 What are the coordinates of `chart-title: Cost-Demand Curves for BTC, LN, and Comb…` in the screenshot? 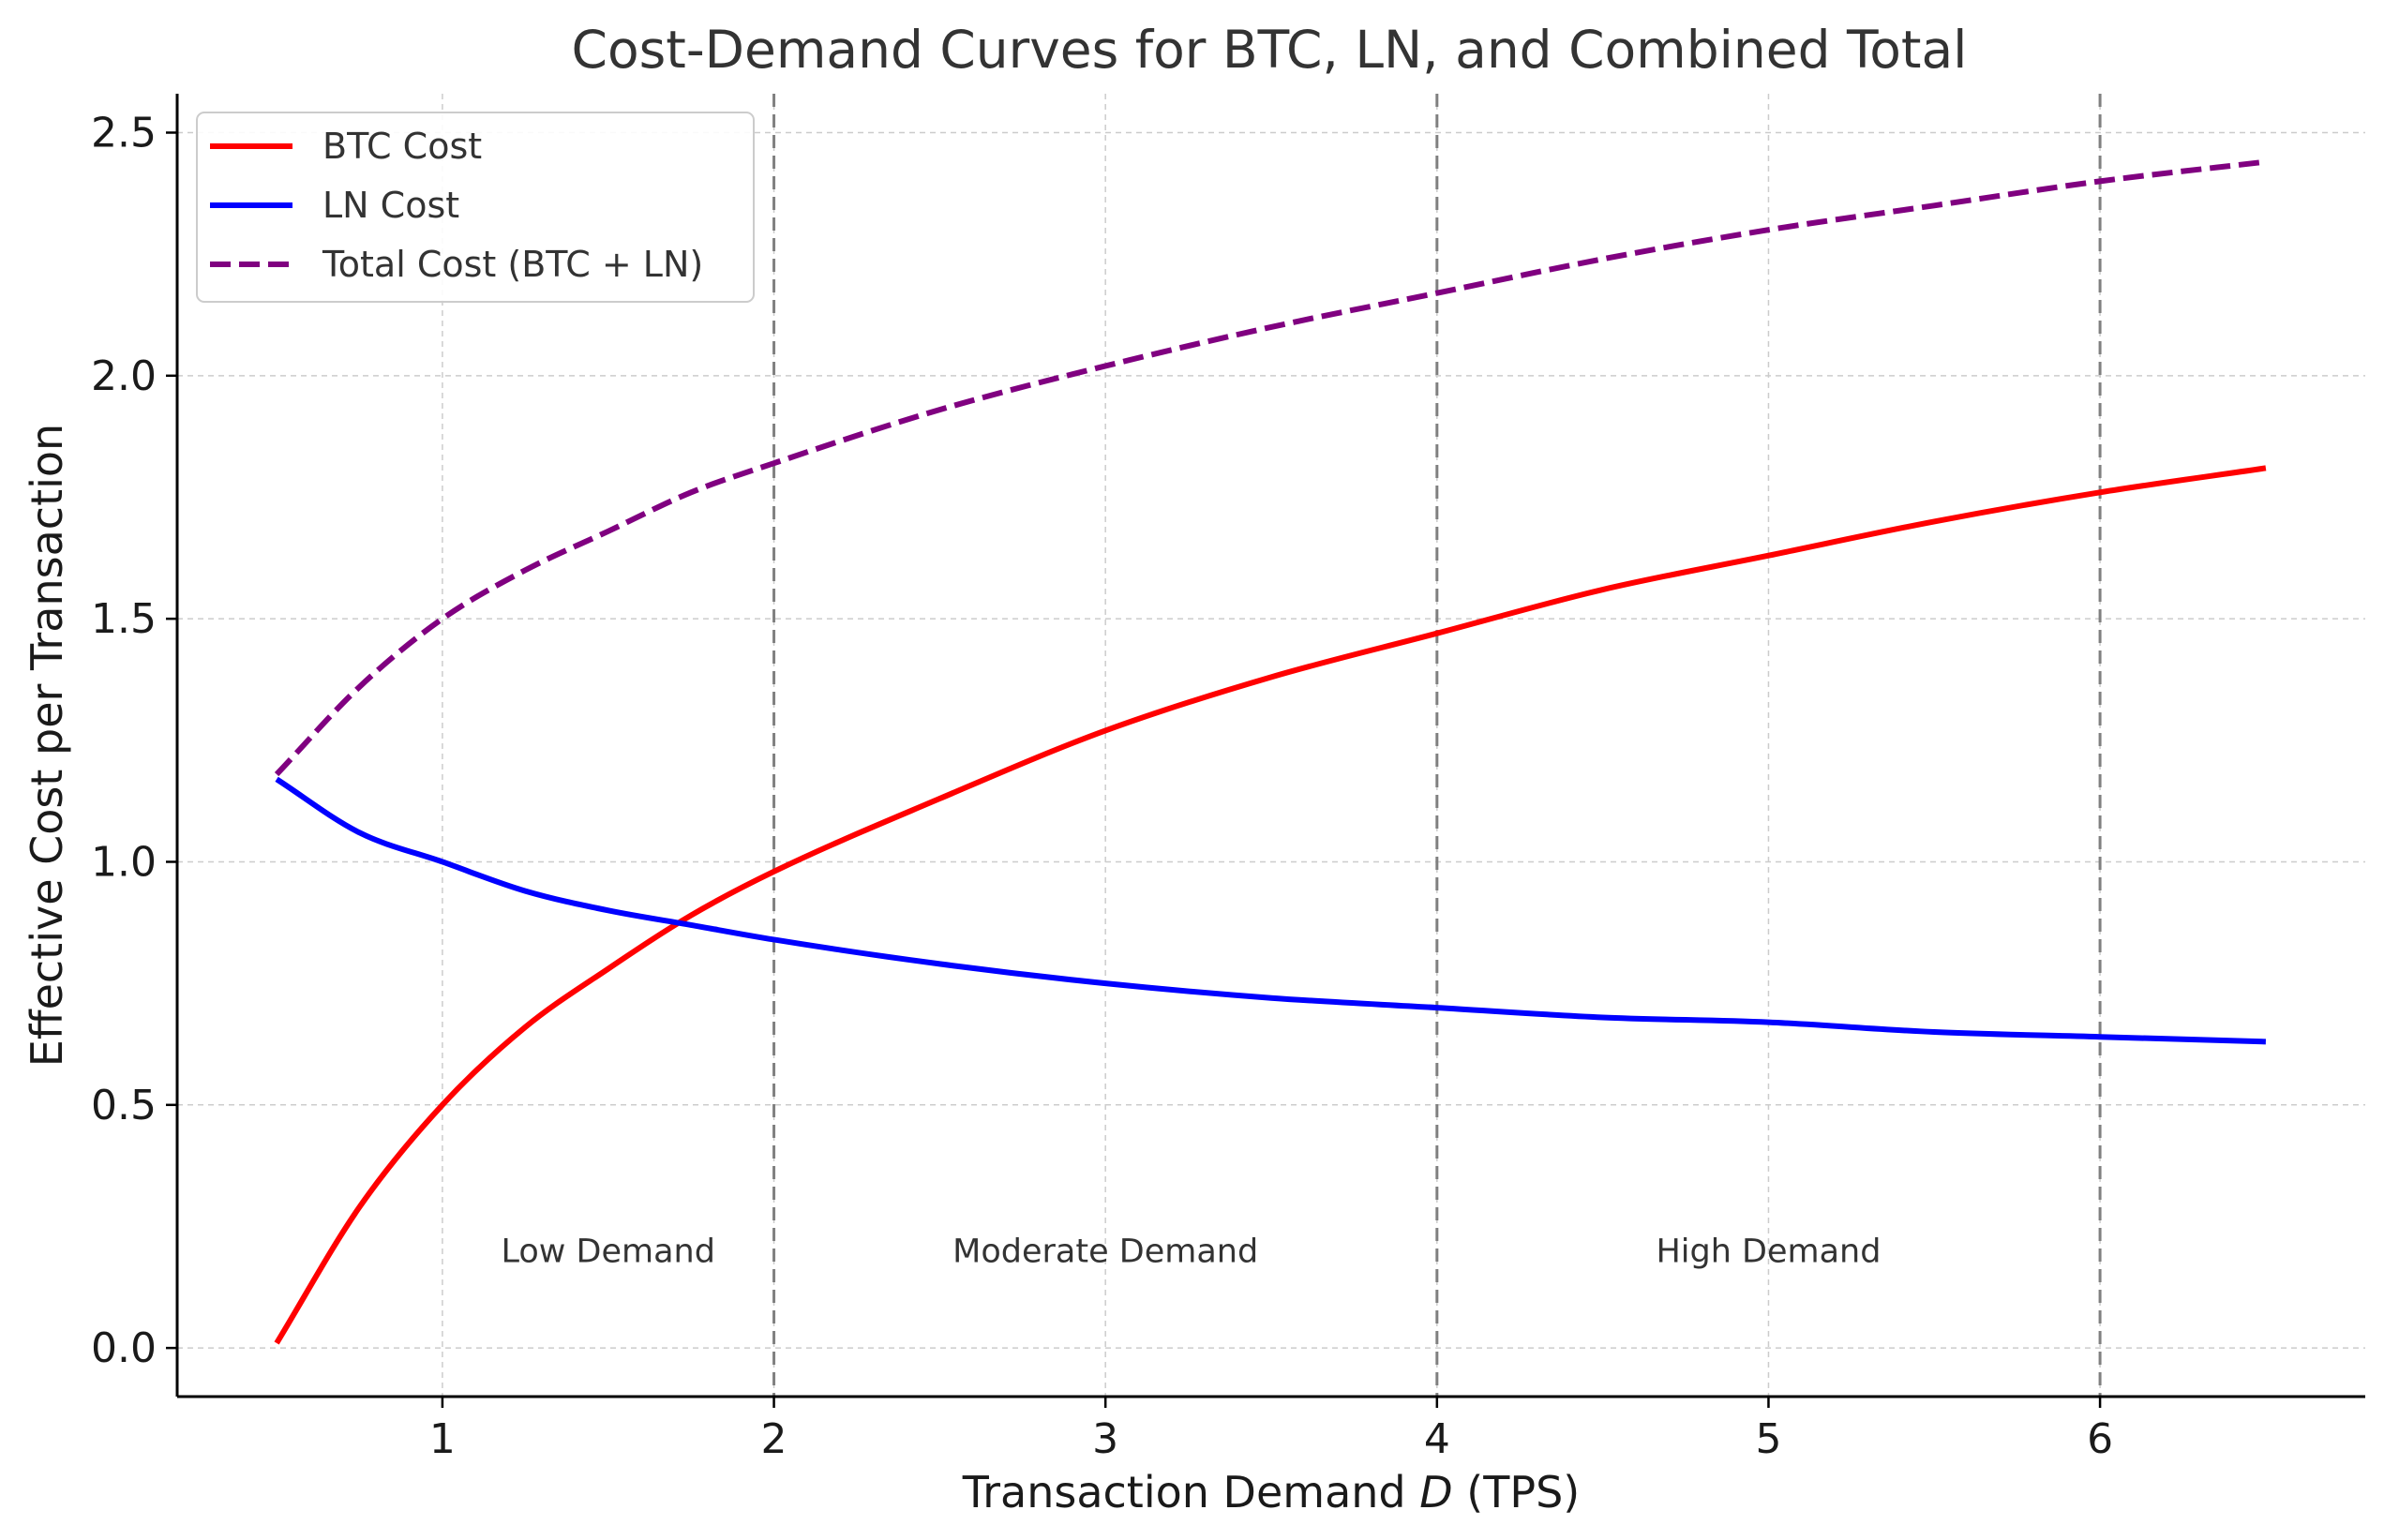 It's located at (1270, 50).